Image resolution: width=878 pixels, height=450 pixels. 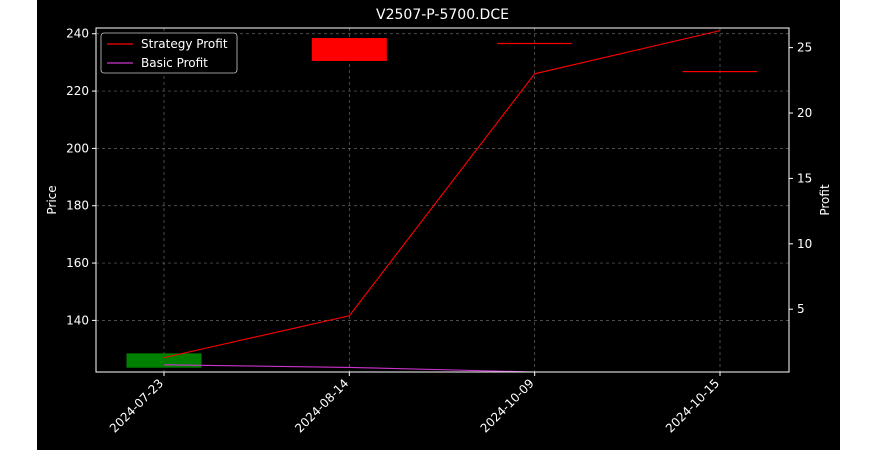 What do you see at coordinates (136, 405) in the screenshot?
I see `x-tick-label: 2024-07-23` at bounding box center [136, 405].